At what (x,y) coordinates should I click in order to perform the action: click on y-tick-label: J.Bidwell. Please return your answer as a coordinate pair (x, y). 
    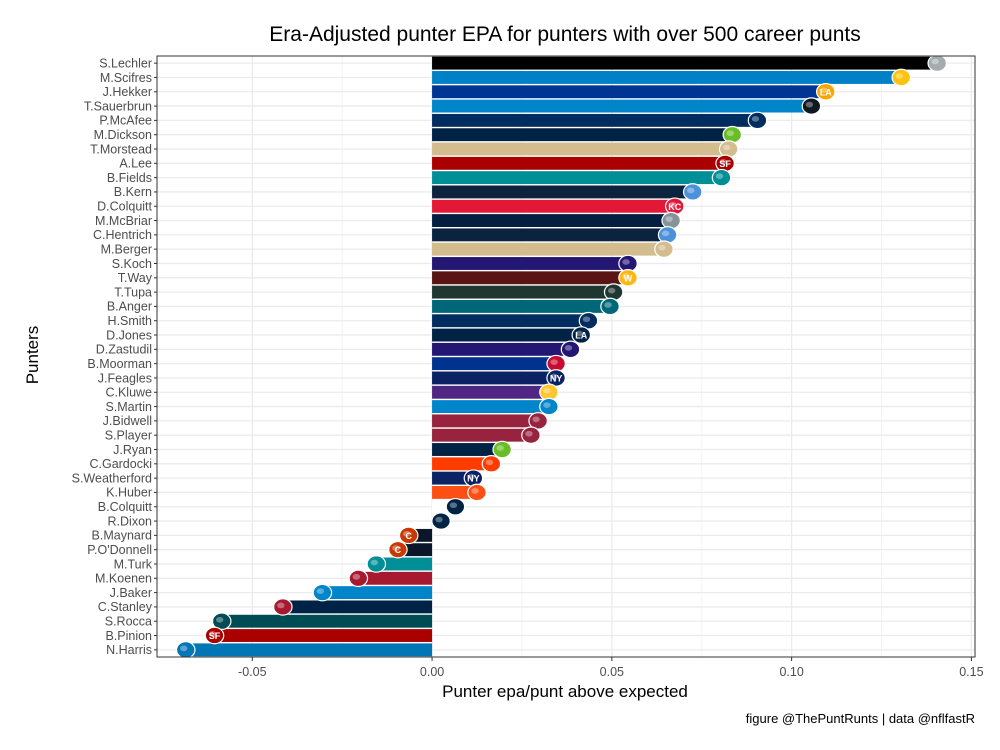
    Looking at the image, I should click on (127, 421).